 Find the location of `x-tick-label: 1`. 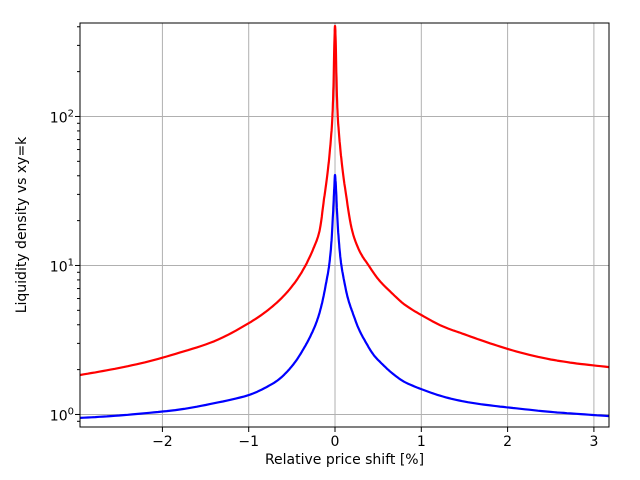

x-tick-label: 1 is located at coordinates (421, 442).